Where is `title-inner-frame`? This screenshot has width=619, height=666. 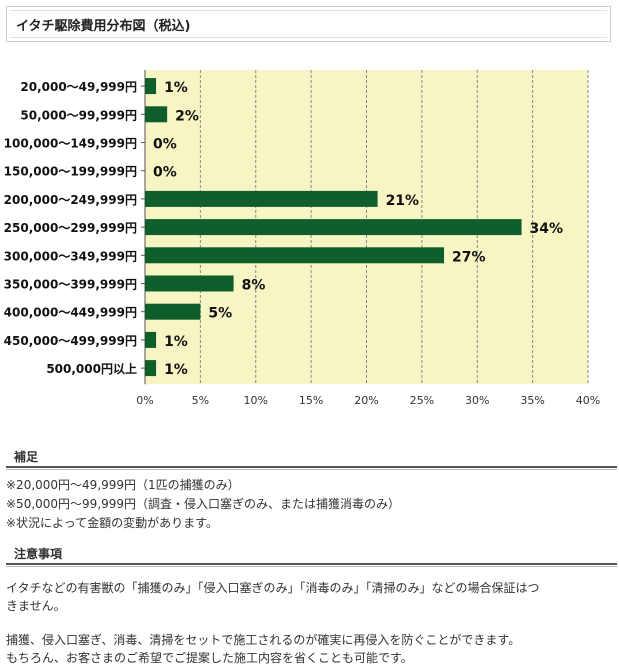
title-inner-frame is located at coordinates (308, 24).